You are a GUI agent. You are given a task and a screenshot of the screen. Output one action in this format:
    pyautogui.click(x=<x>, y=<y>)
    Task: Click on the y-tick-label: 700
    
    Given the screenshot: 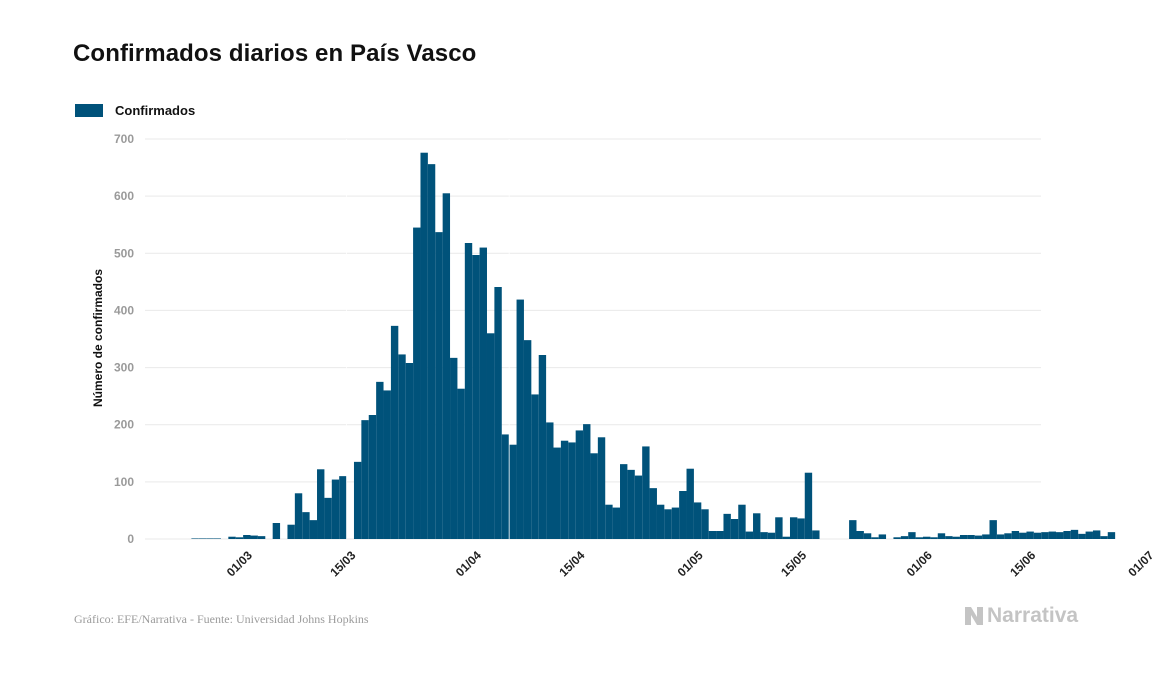 What is the action you would take?
    pyautogui.click(x=124, y=139)
    